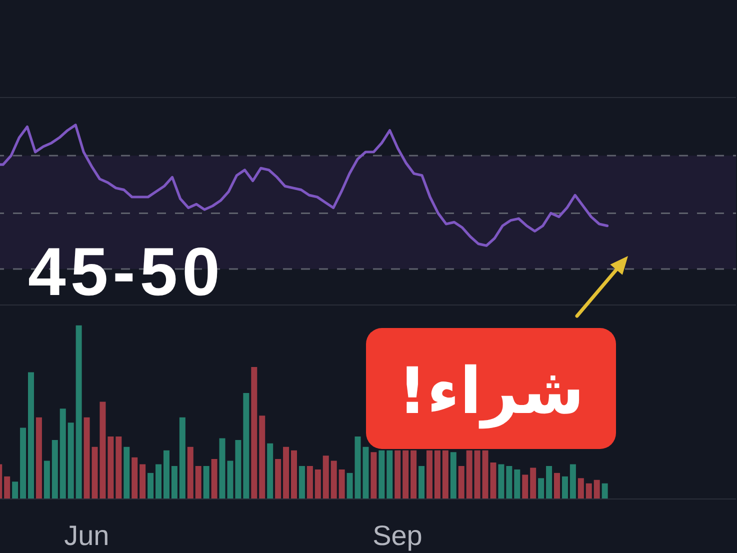 The width and height of the screenshot is (737, 553). I want to click on callout-box: شراء!, so click(491, 388).